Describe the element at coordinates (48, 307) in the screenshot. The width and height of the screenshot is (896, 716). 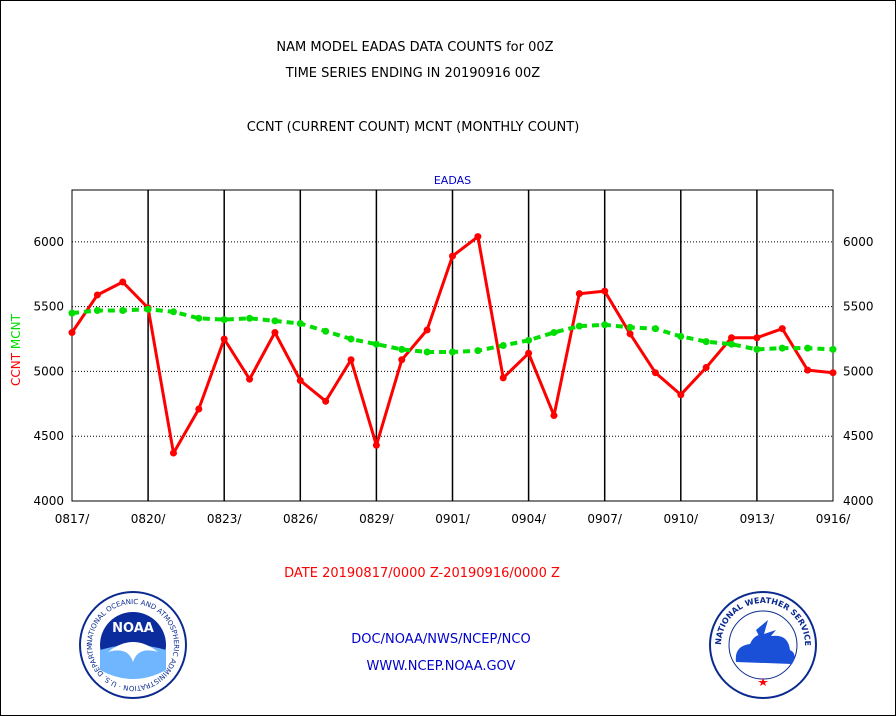
I see `y-tick-label-left: 5500` at that location.